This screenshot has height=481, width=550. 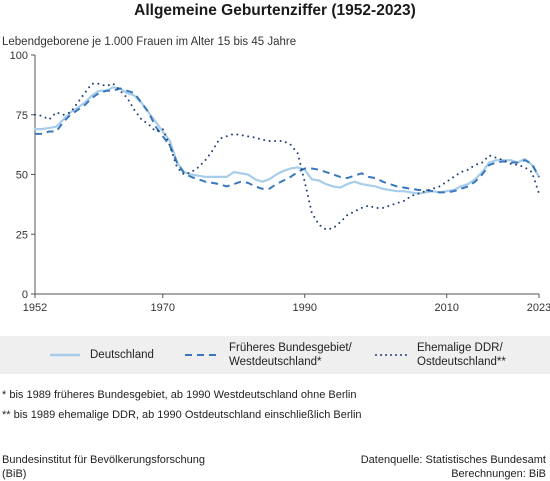 I want to click on y-tick-label: 0, so click(x=25, y=295).